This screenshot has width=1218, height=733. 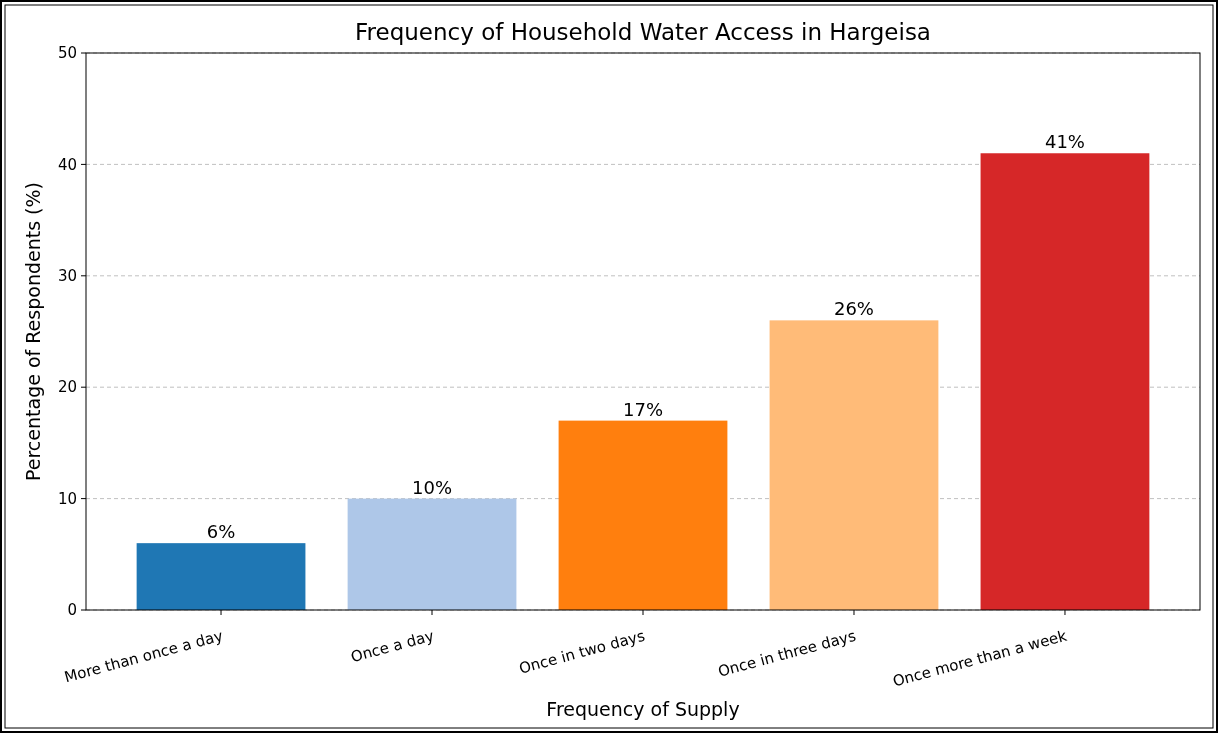 I want to click on x-tick-label: Once more than a week, so click(x=980, y=658).